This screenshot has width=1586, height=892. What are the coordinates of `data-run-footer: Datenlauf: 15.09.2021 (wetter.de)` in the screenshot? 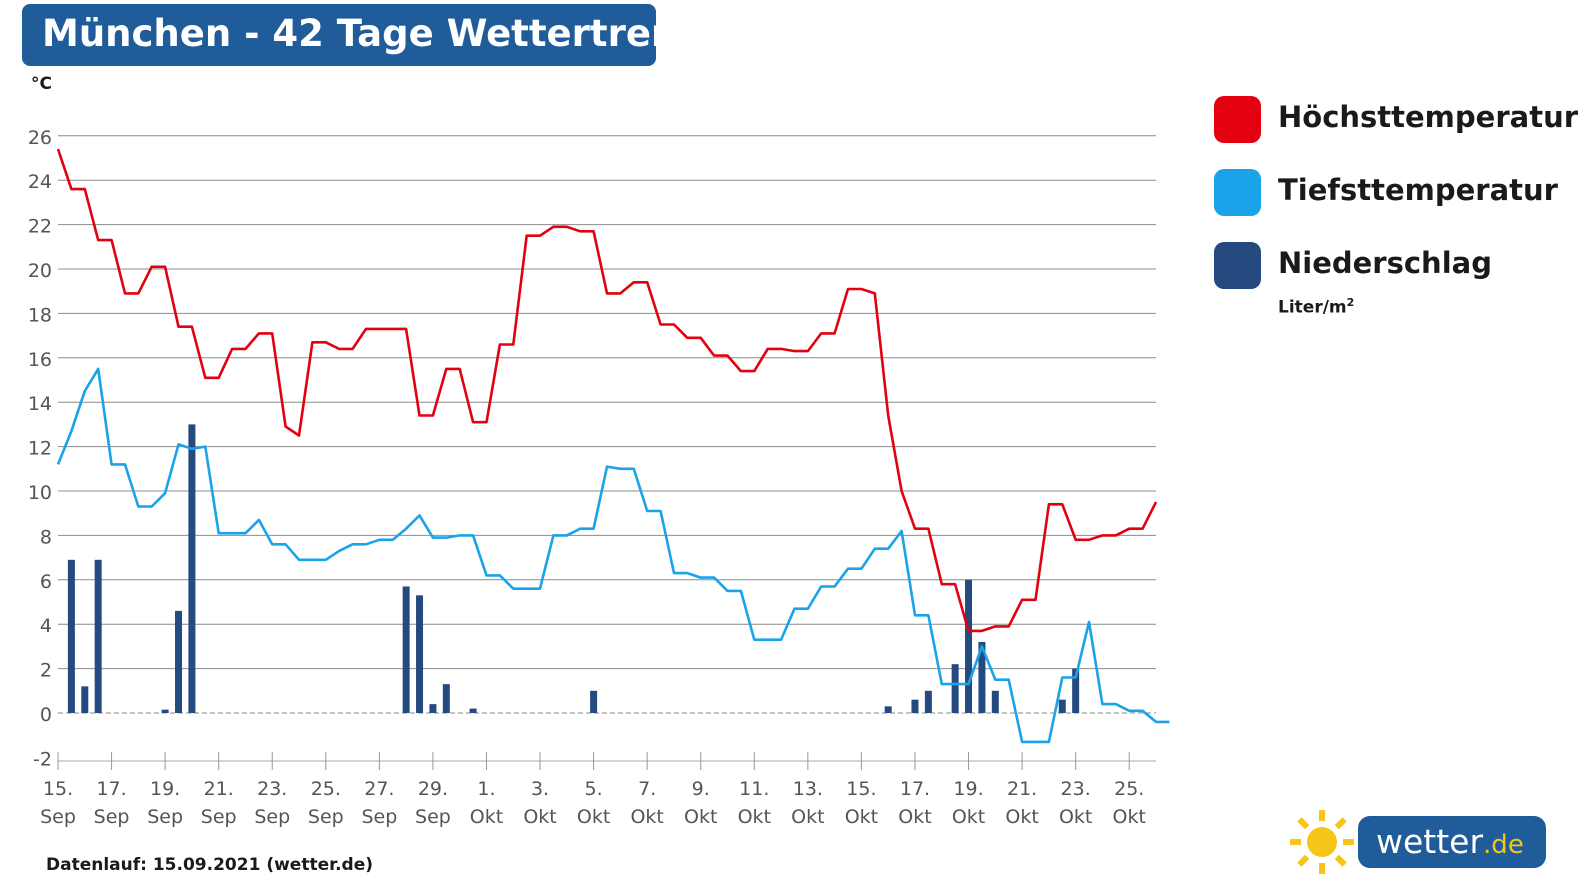 It's located at (209, 865).